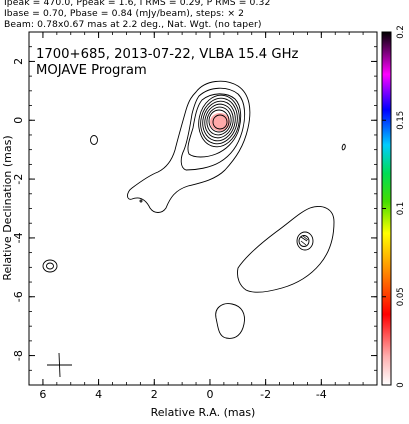 Image resolution: width=409 pixels, height=424 pixels. Describe the element at coordinates (91, 70) in the screenshot. I see `panel-subtitle: MOJAVE Program` at that location.